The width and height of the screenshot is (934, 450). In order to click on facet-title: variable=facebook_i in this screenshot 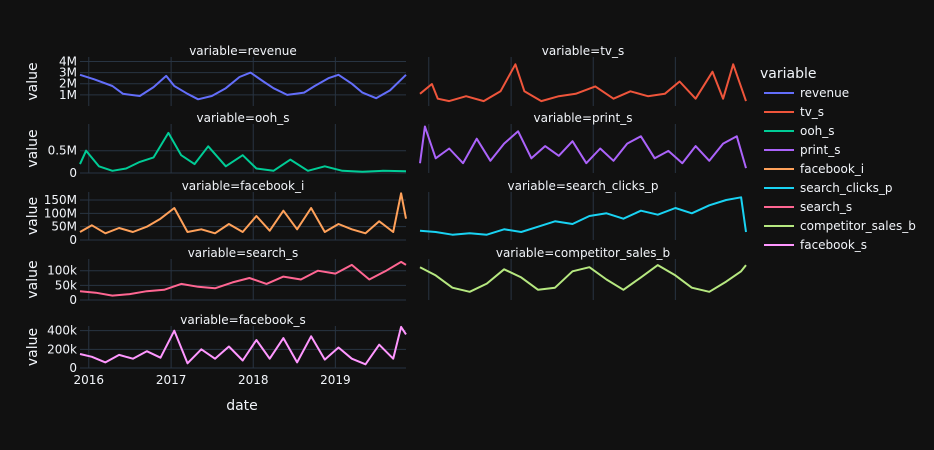, I will do `click(243, 186)`.